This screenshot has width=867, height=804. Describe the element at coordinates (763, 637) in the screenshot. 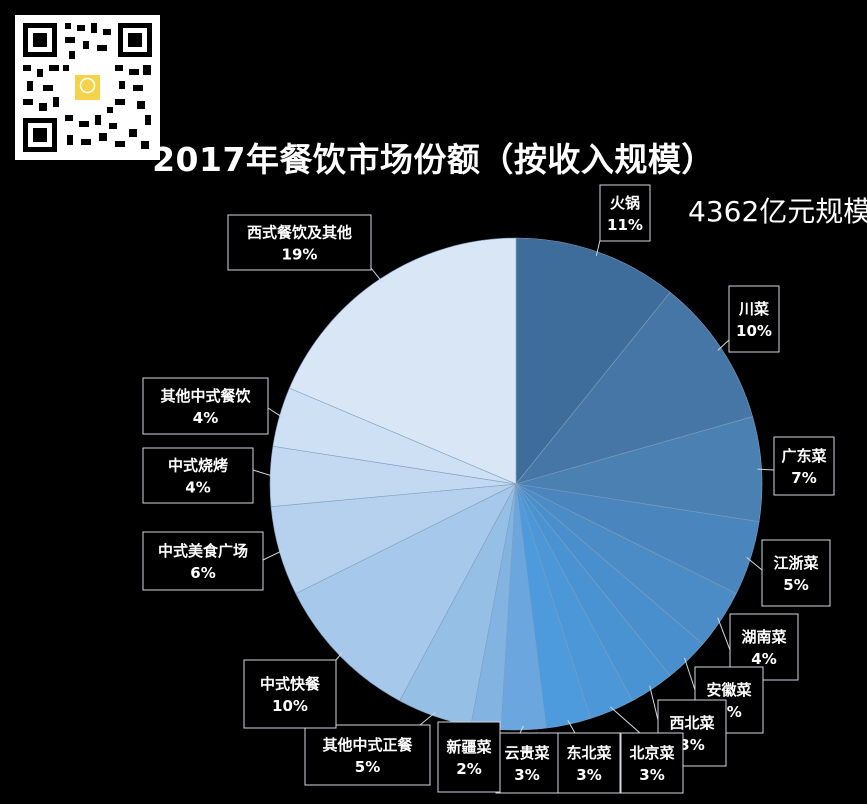

I see `slice-label-name: 湖南菜` at that location.